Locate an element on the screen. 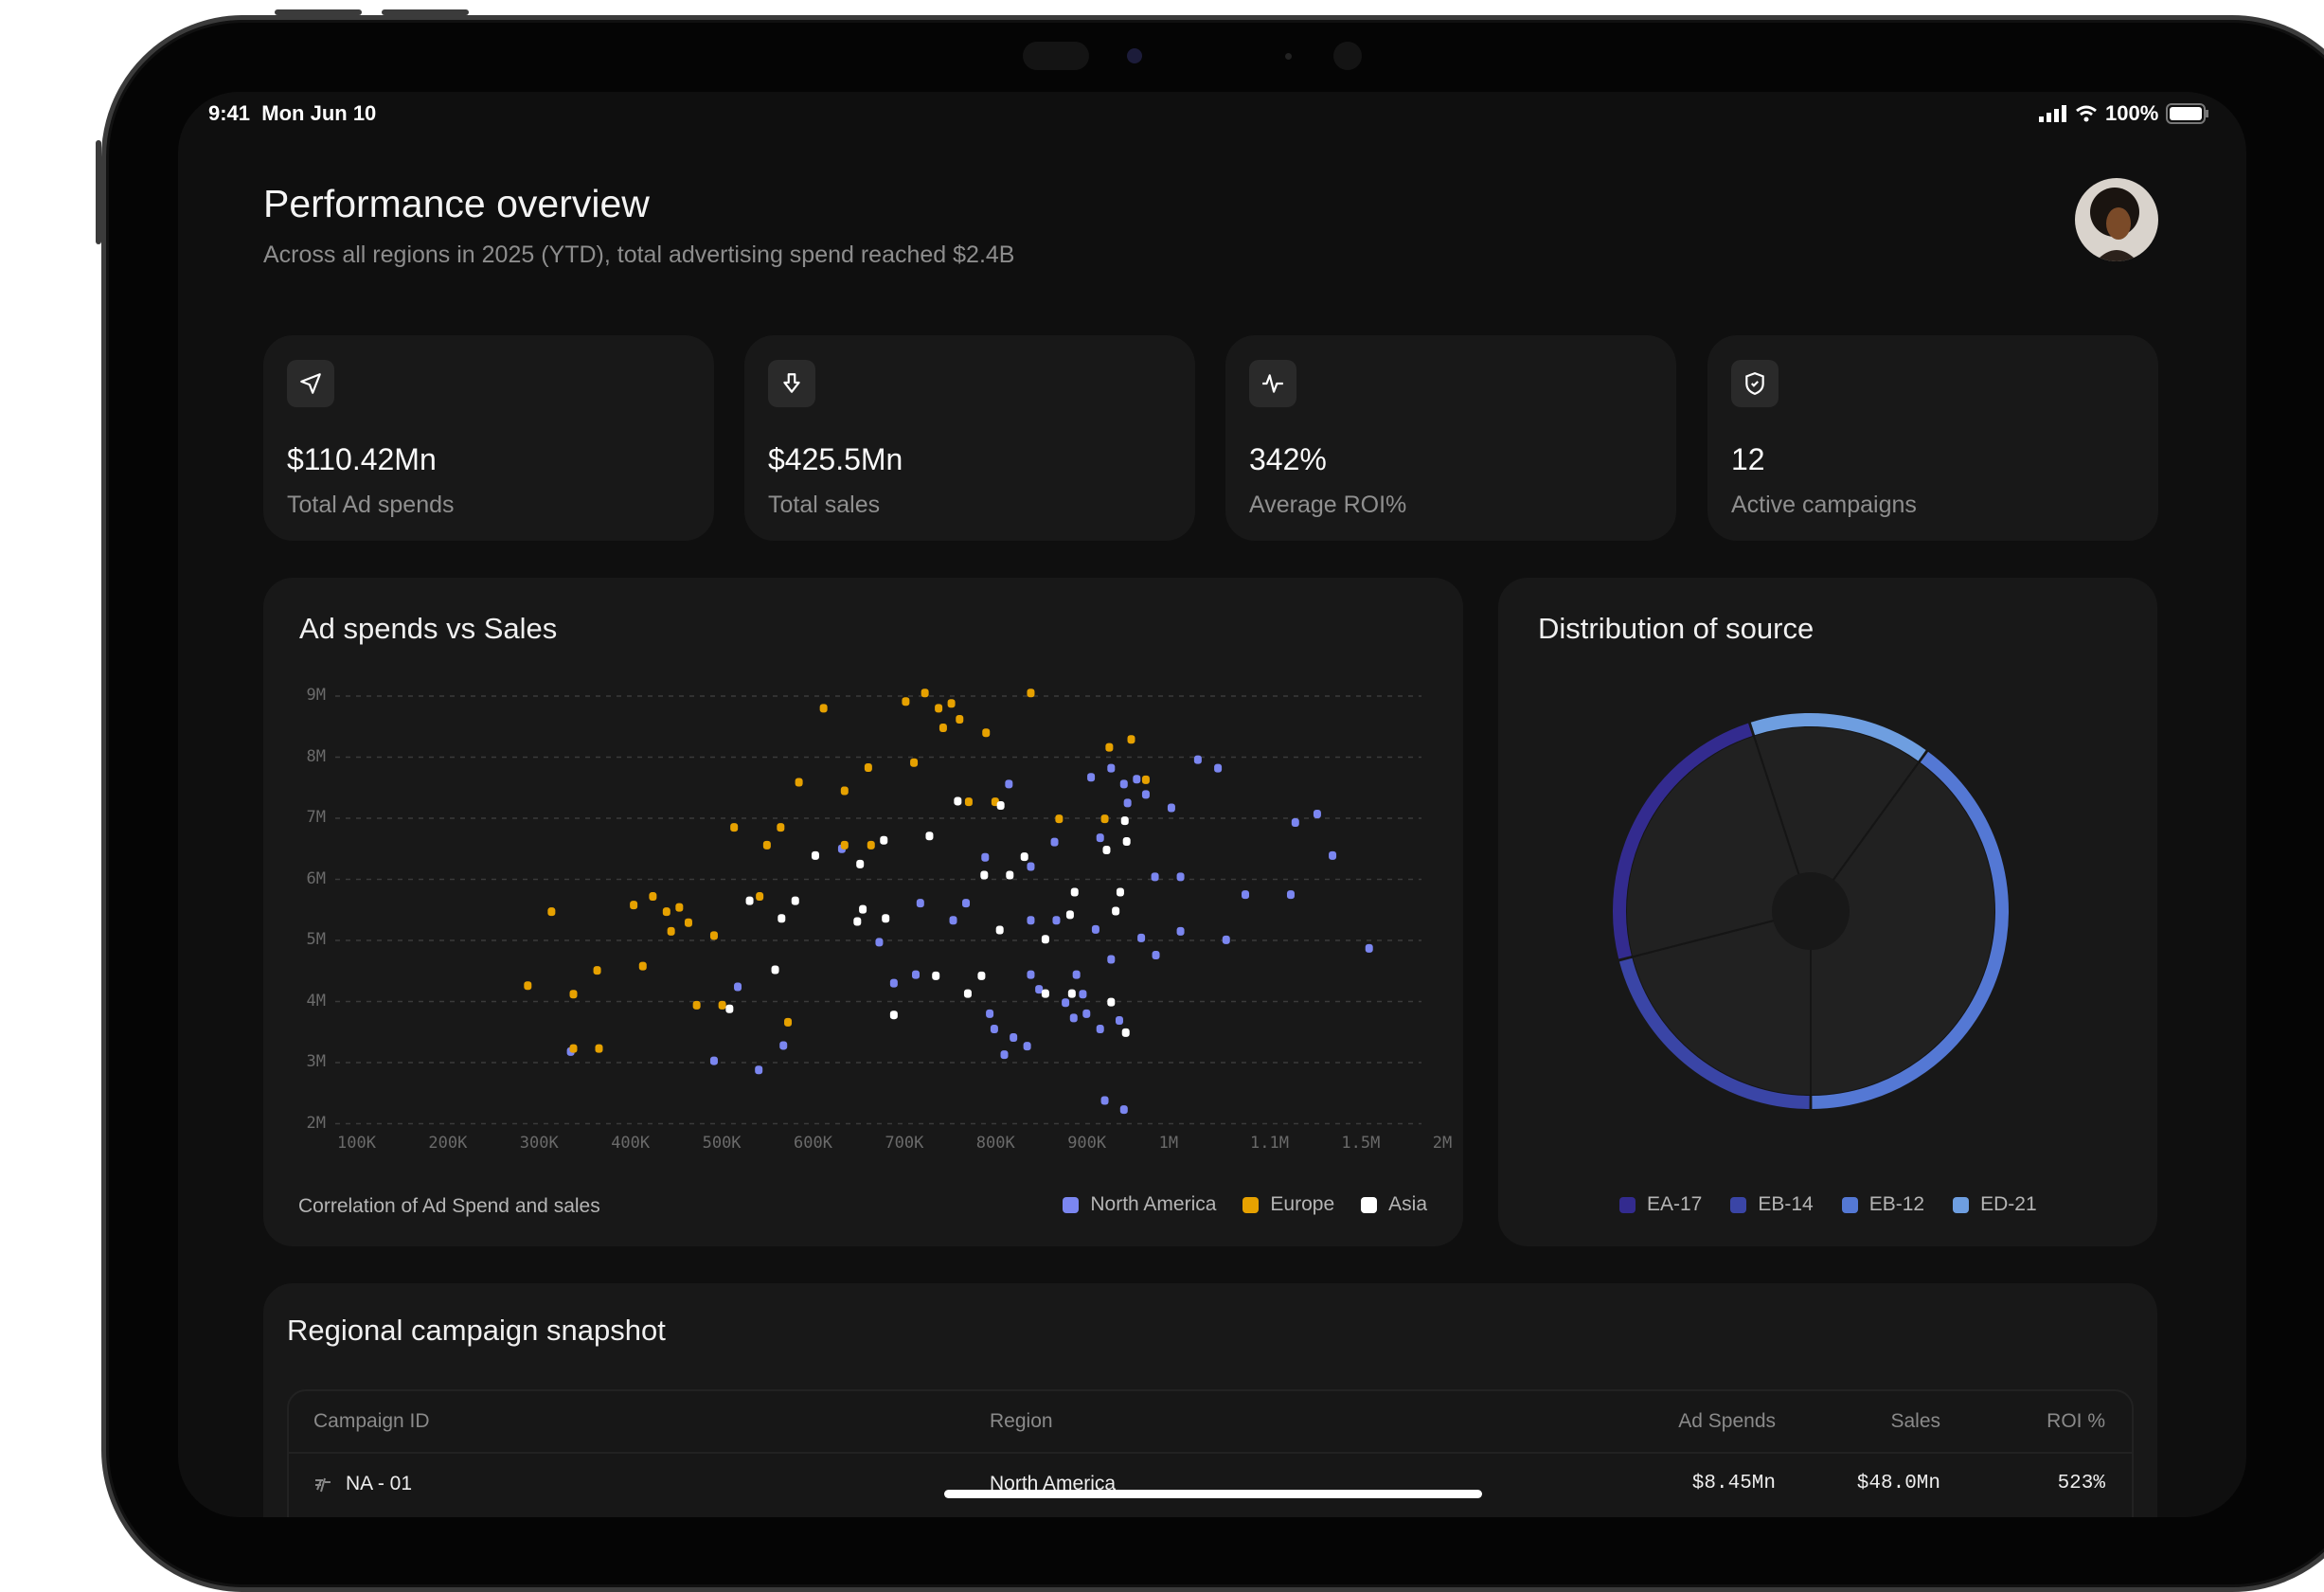 Image resolution: width=2324 pixels, height=1592 pixels. legend-item-eb-12: EB-12 is located at coordinates (1883, 1204).